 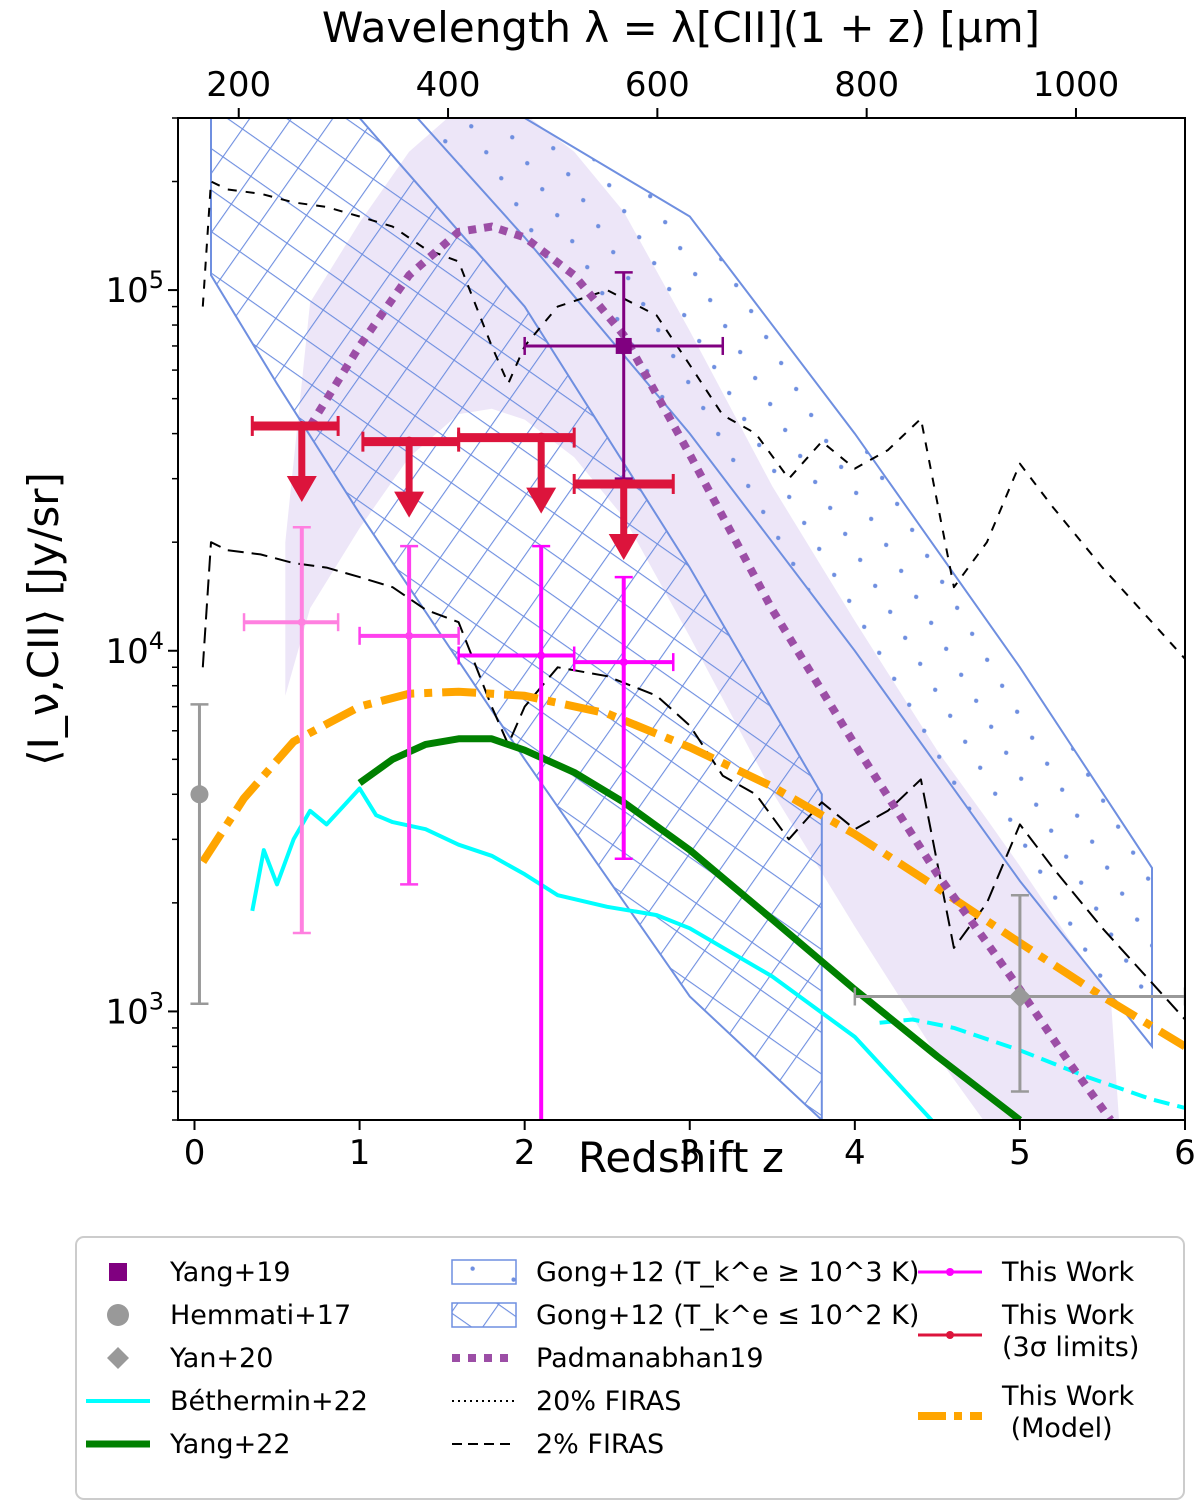 I want to click on legend-item-6-swatch, so click(x=484, y=1315).